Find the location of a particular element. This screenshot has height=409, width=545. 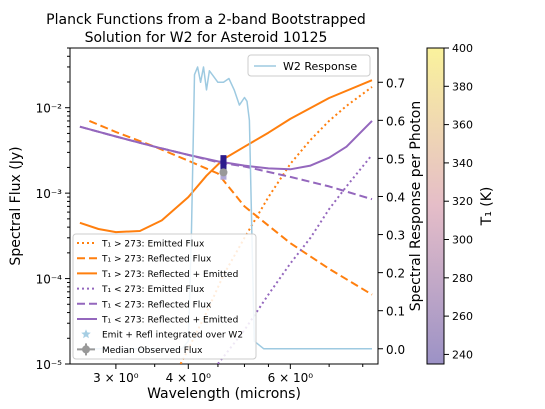

y2-tick-label: 0.3 is located at coordinates (395, 236).